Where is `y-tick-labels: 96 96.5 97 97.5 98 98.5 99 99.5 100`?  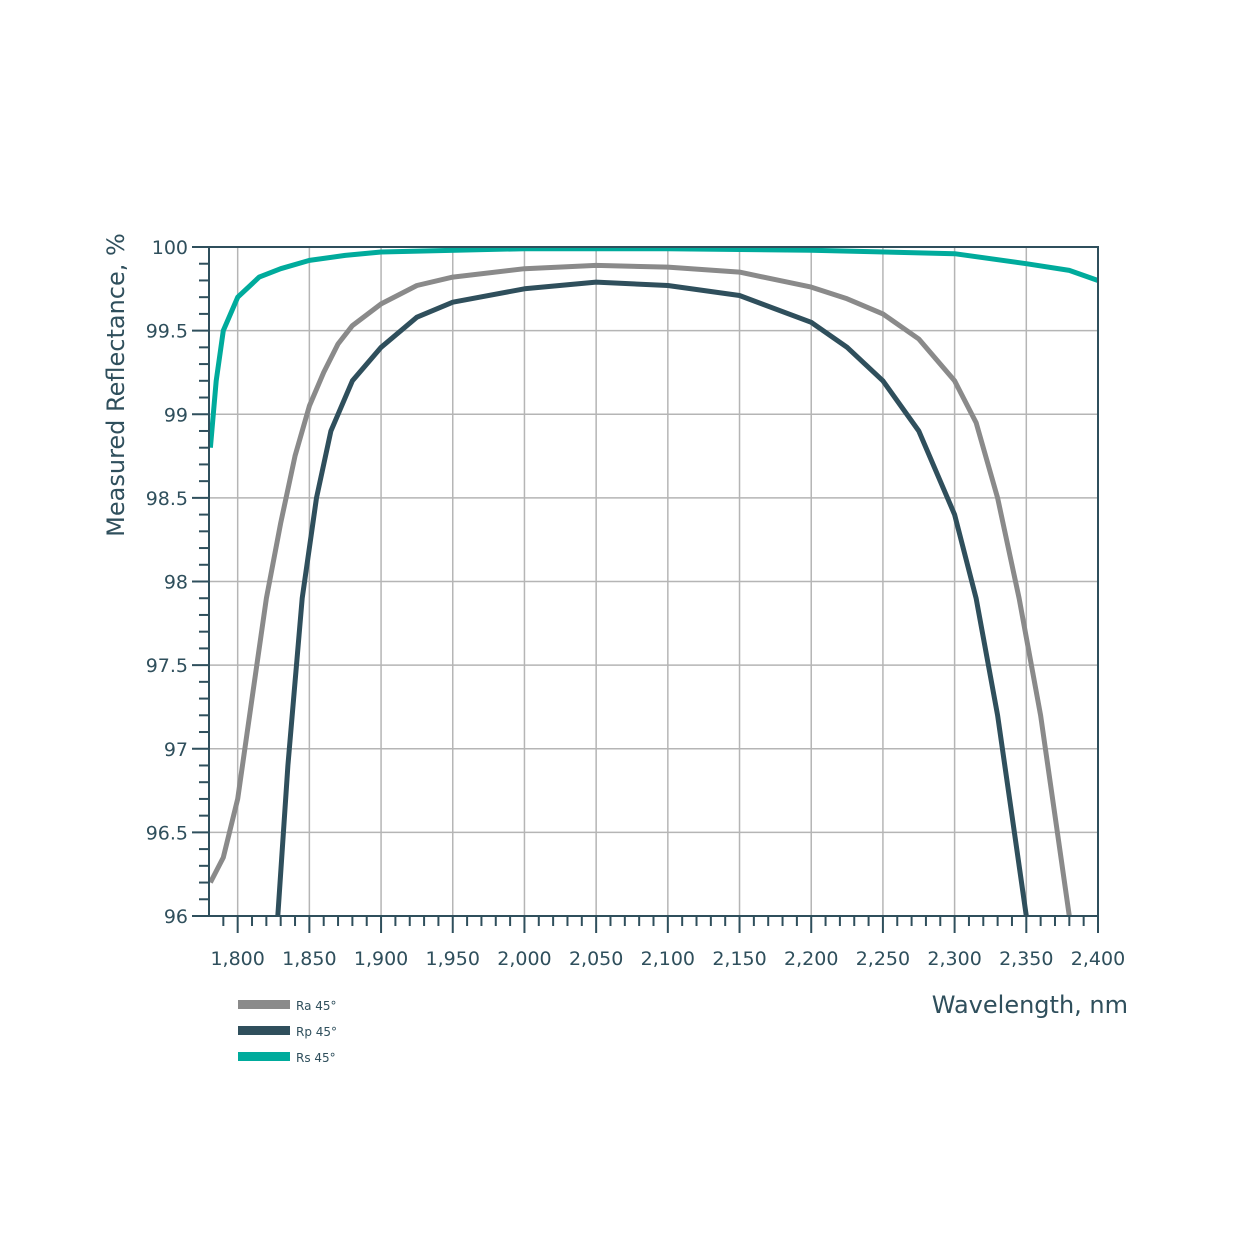
y-tick-labels: 96 96.5 97 97.5 98 98.5 99 99.5 100 is located at coordinates (167, 582).